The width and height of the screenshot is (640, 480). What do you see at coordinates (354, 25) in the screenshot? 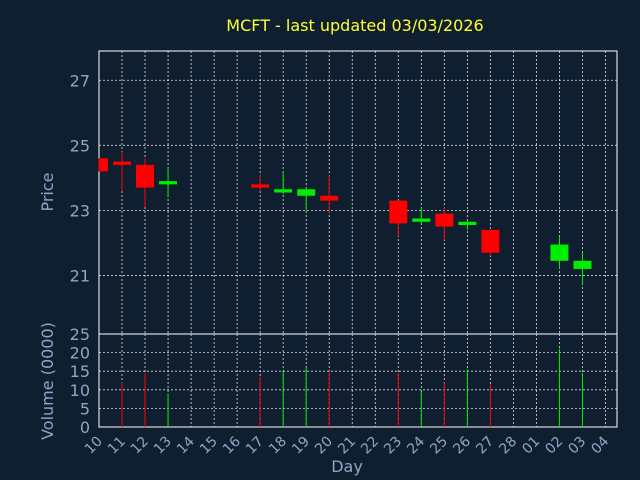
I see `chart-title: MCFT - last updated 03/03/2026` at bounding box center [354, 25].